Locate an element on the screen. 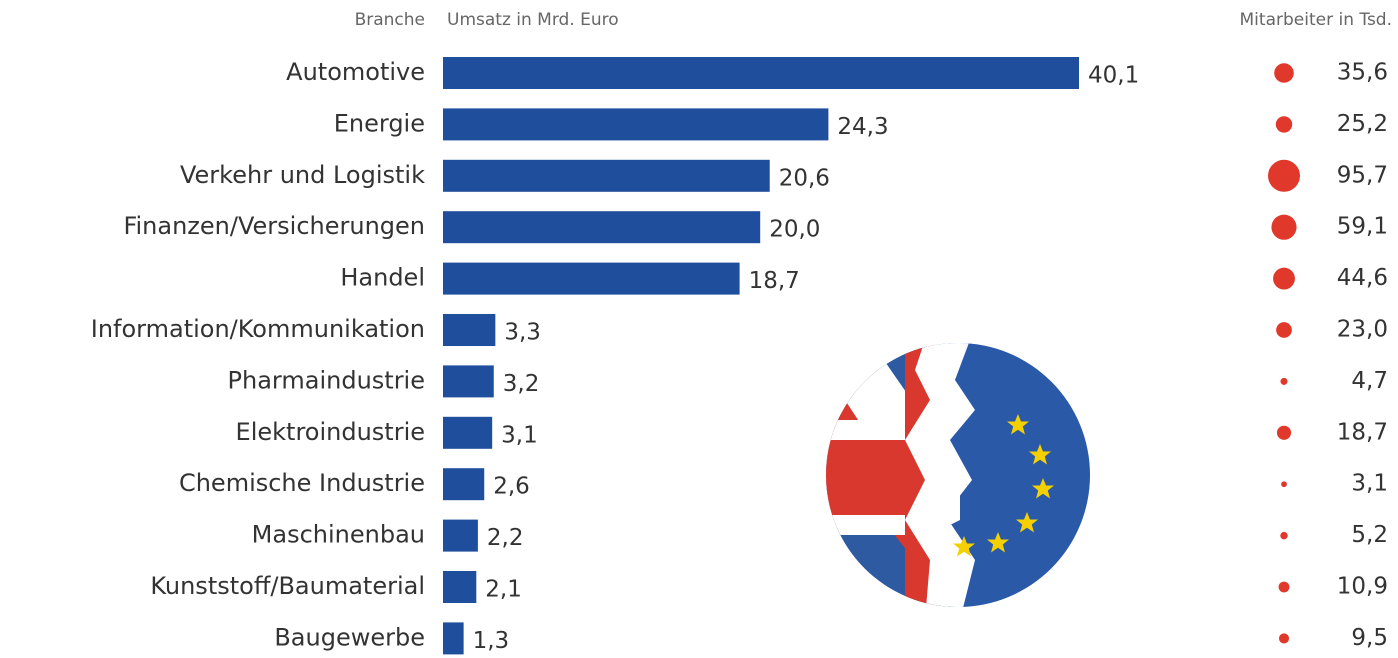  value-label: 23,0 is located at coordinates (1362, 330).